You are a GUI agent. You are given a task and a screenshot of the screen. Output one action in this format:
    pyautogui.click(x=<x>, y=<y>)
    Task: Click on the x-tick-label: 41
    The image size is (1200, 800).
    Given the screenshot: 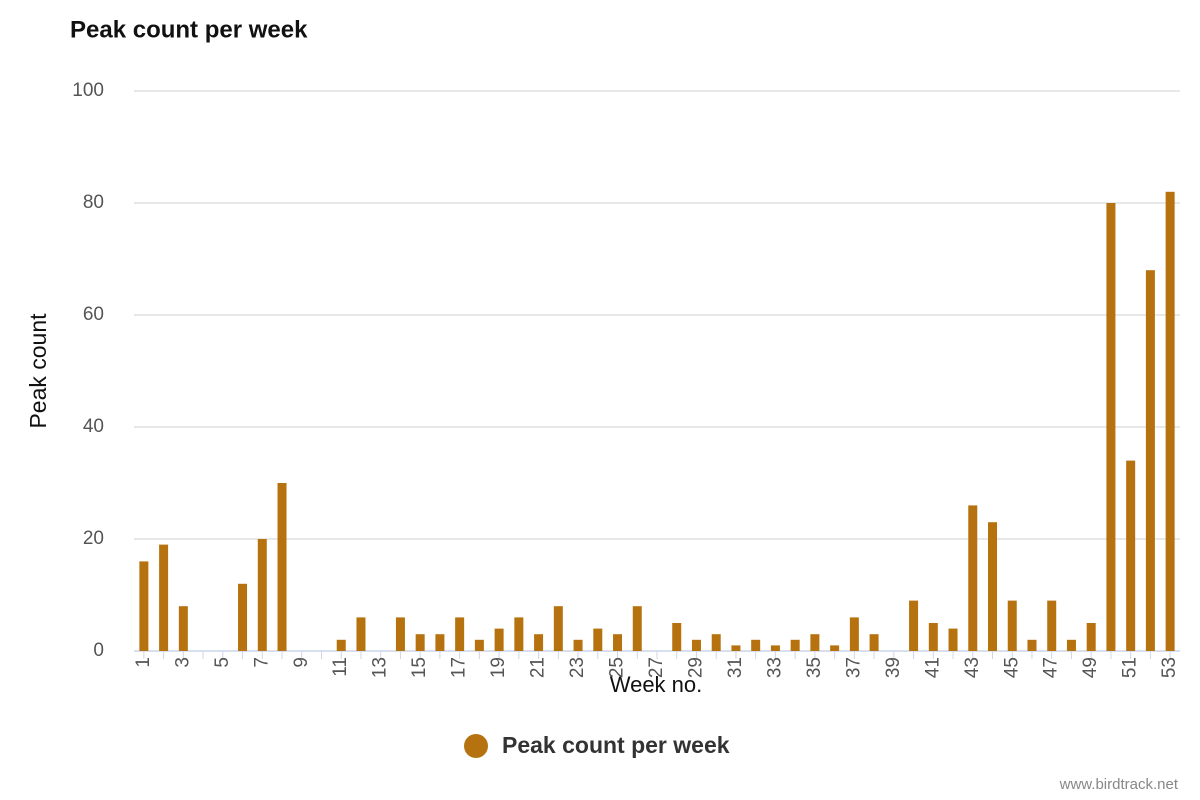 What is the action you would take?
    pyautogui.click(x=932, y=667)
    